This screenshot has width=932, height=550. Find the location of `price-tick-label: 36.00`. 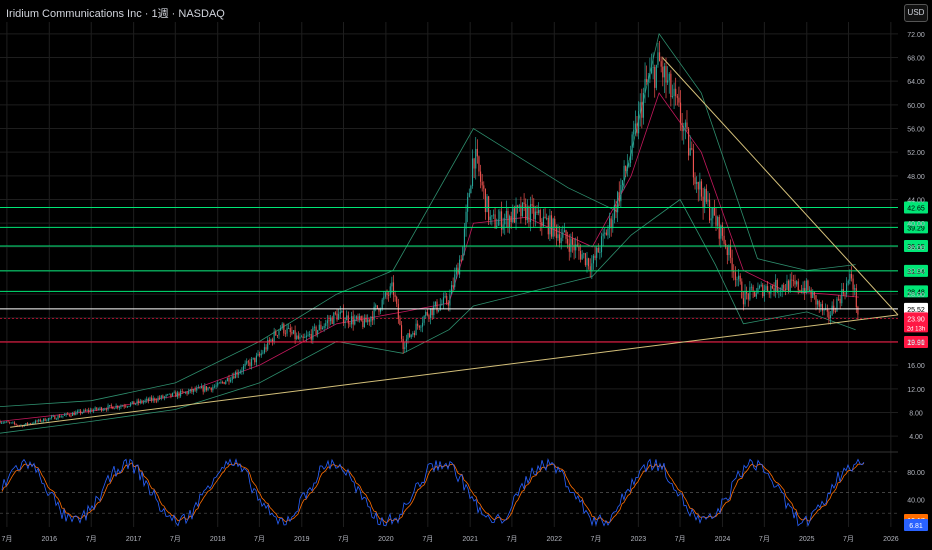

price-tick-label: 36.00 is located at coordinates (916, 248).